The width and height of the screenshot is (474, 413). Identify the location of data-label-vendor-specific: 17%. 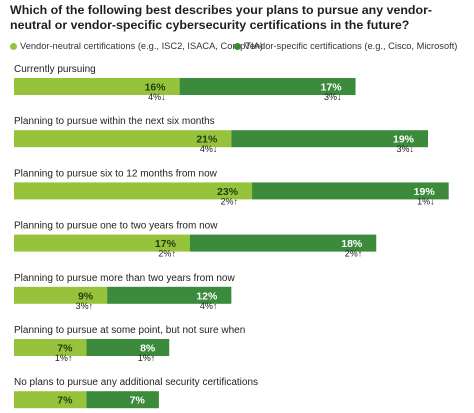
(332, 88).